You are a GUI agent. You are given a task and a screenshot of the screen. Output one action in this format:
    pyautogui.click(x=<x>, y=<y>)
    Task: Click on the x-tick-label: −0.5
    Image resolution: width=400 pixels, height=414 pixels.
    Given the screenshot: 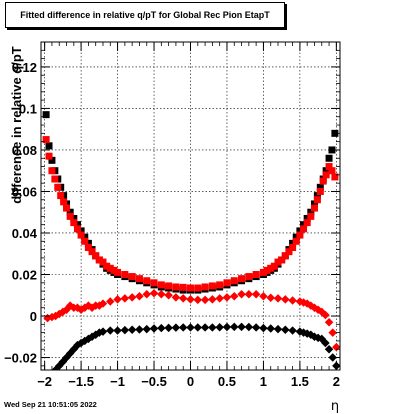 What is the action you would take?
    pyautogui.click(x=154, y=381)
    